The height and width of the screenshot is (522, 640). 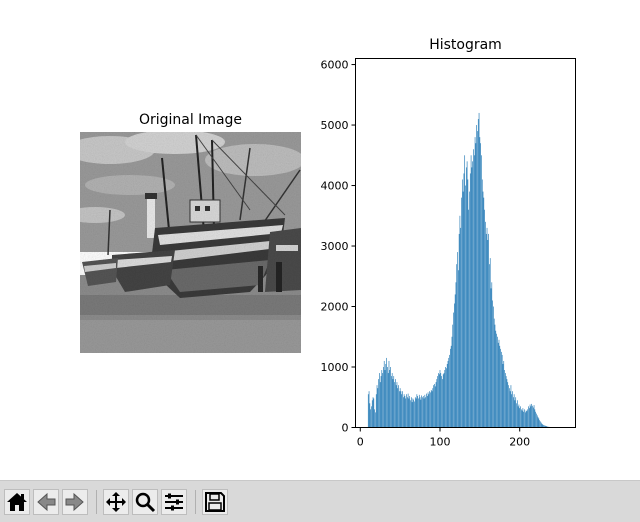 What do you see at coordinates (46, 502) in the screenshot?
I see `back-button` at bounding box center [46, 502].